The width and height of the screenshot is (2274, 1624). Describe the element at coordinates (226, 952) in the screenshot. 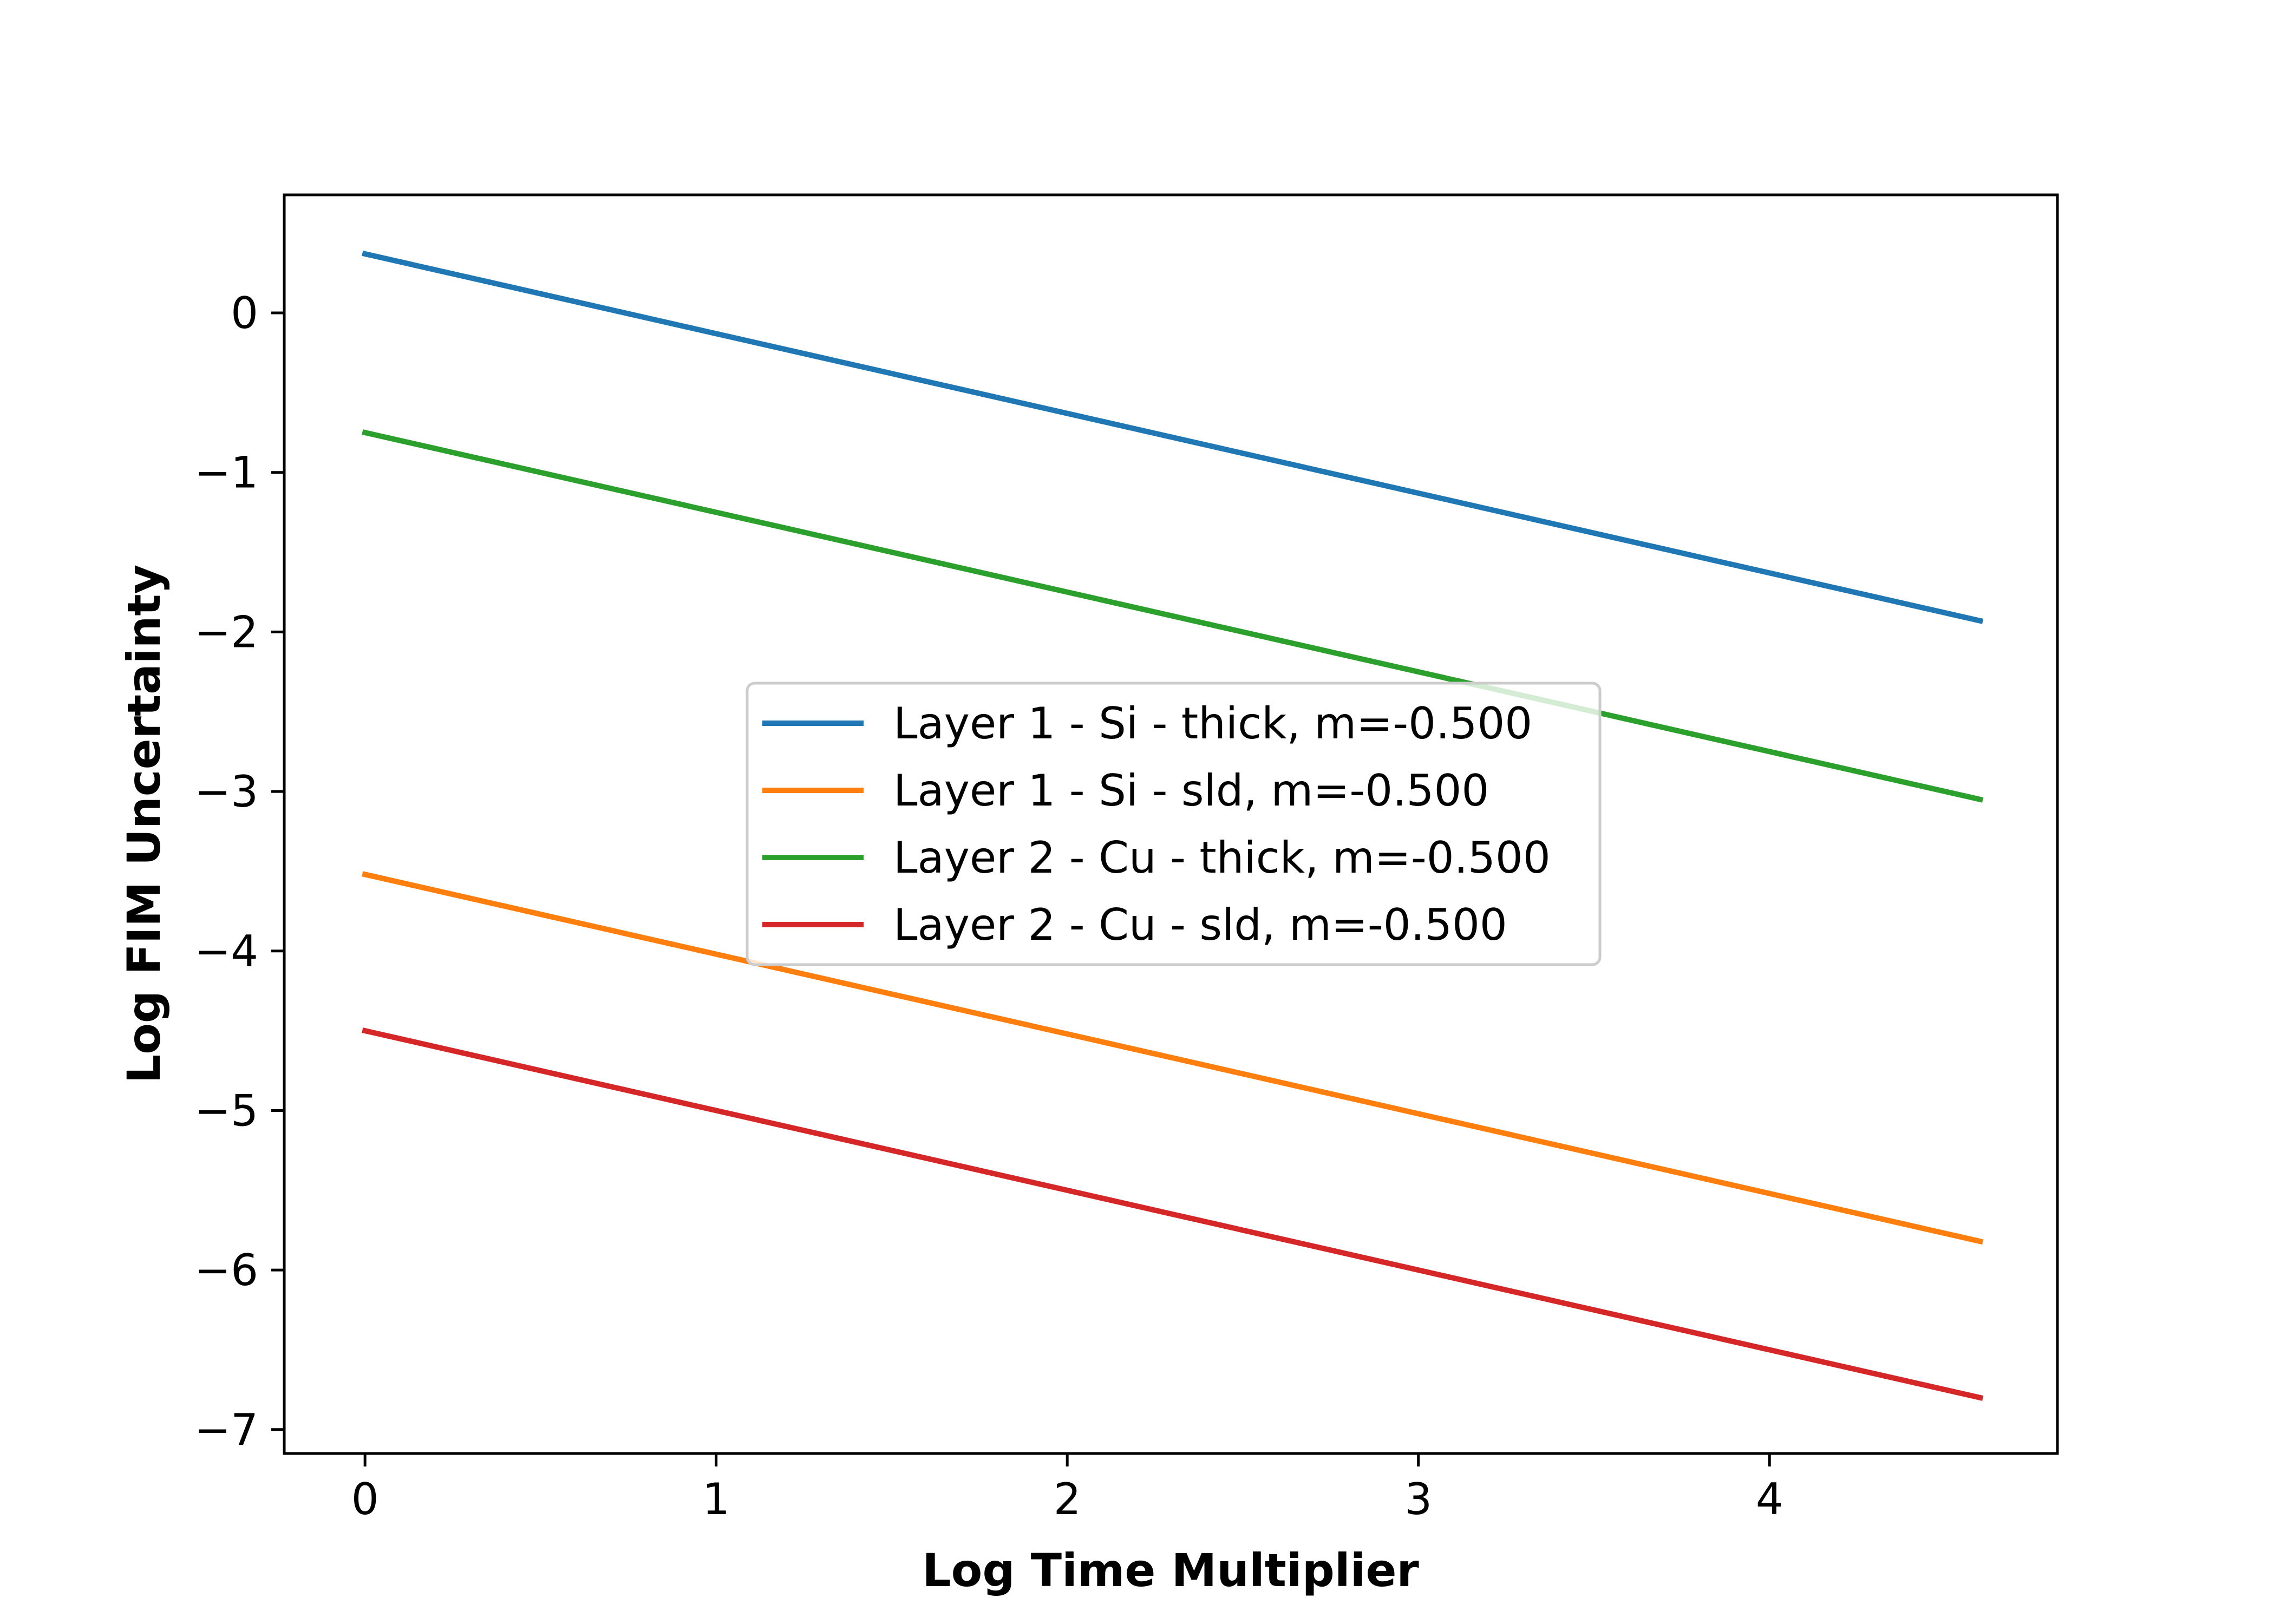

I see `y-tick-label: −4` at that location.